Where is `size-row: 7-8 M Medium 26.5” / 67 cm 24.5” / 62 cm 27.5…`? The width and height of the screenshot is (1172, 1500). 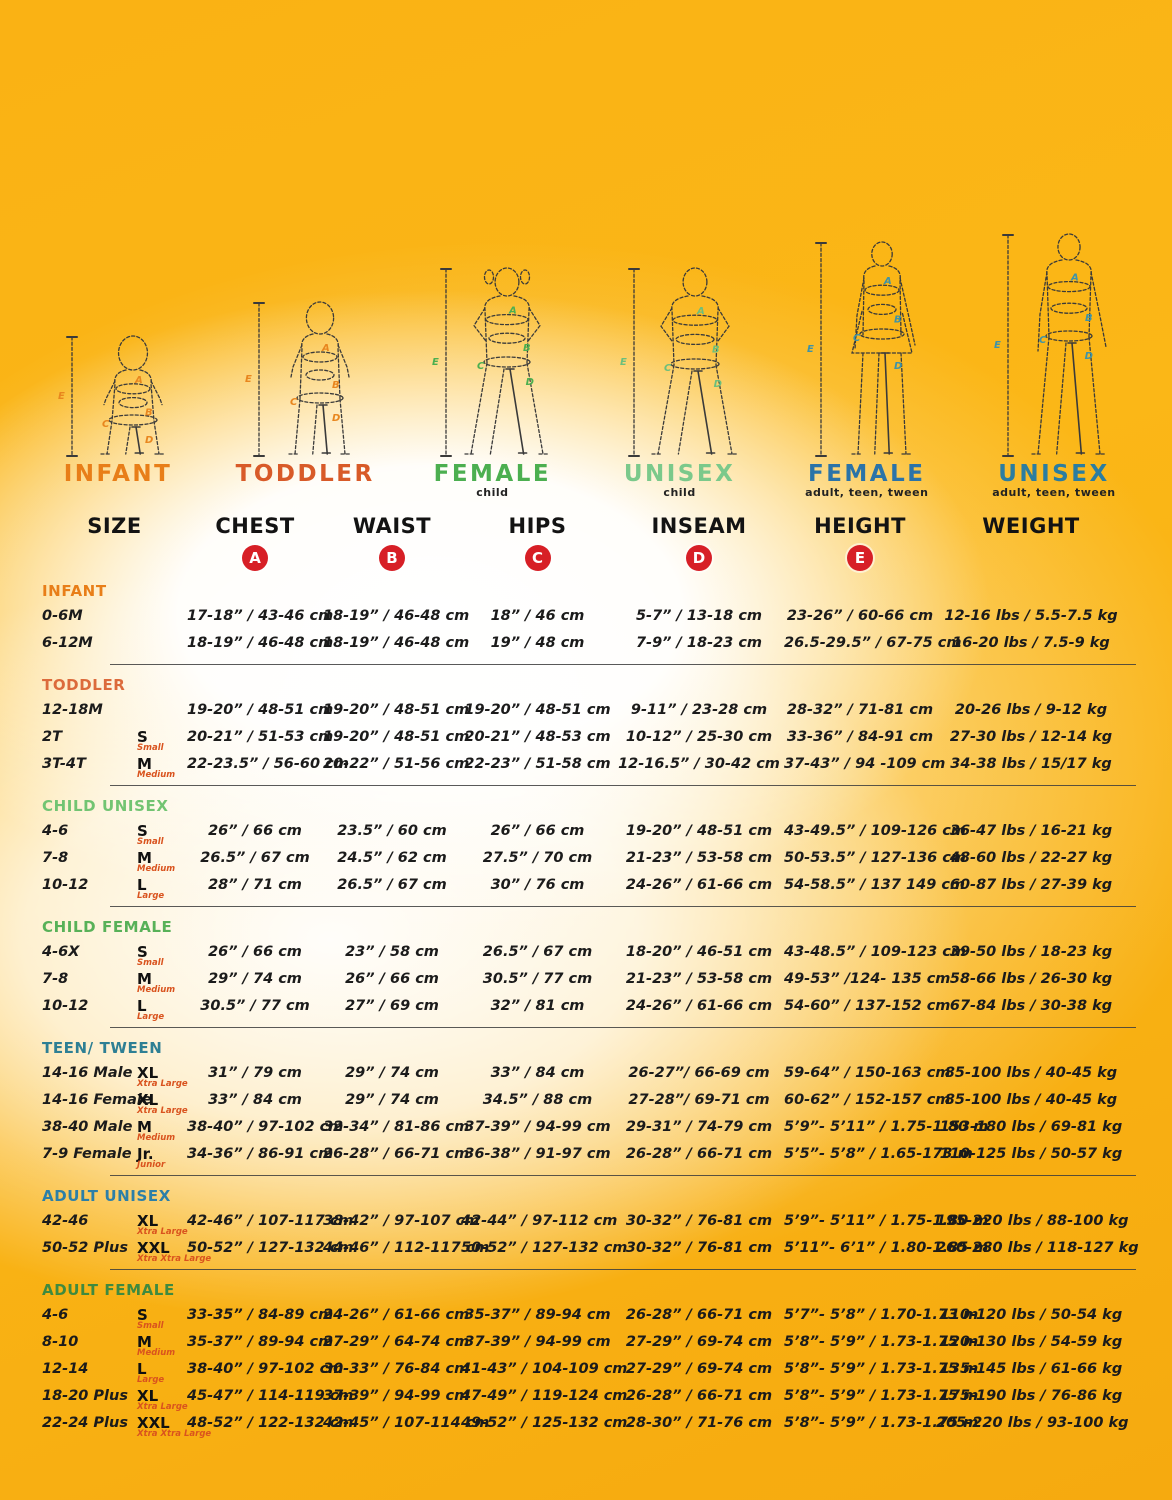
size-row: 7-8 M Medium 26.5” / 67 cm 24.5” / 62 cm 27.5… is located at coordinates (607, 859).